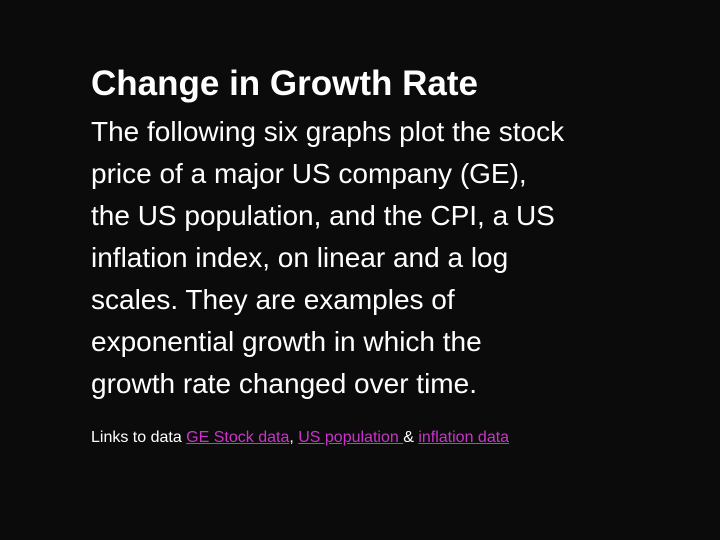 This screenshot has height=540, width=720. I want to click on links-prefix: Links to data, so click(139, 437).